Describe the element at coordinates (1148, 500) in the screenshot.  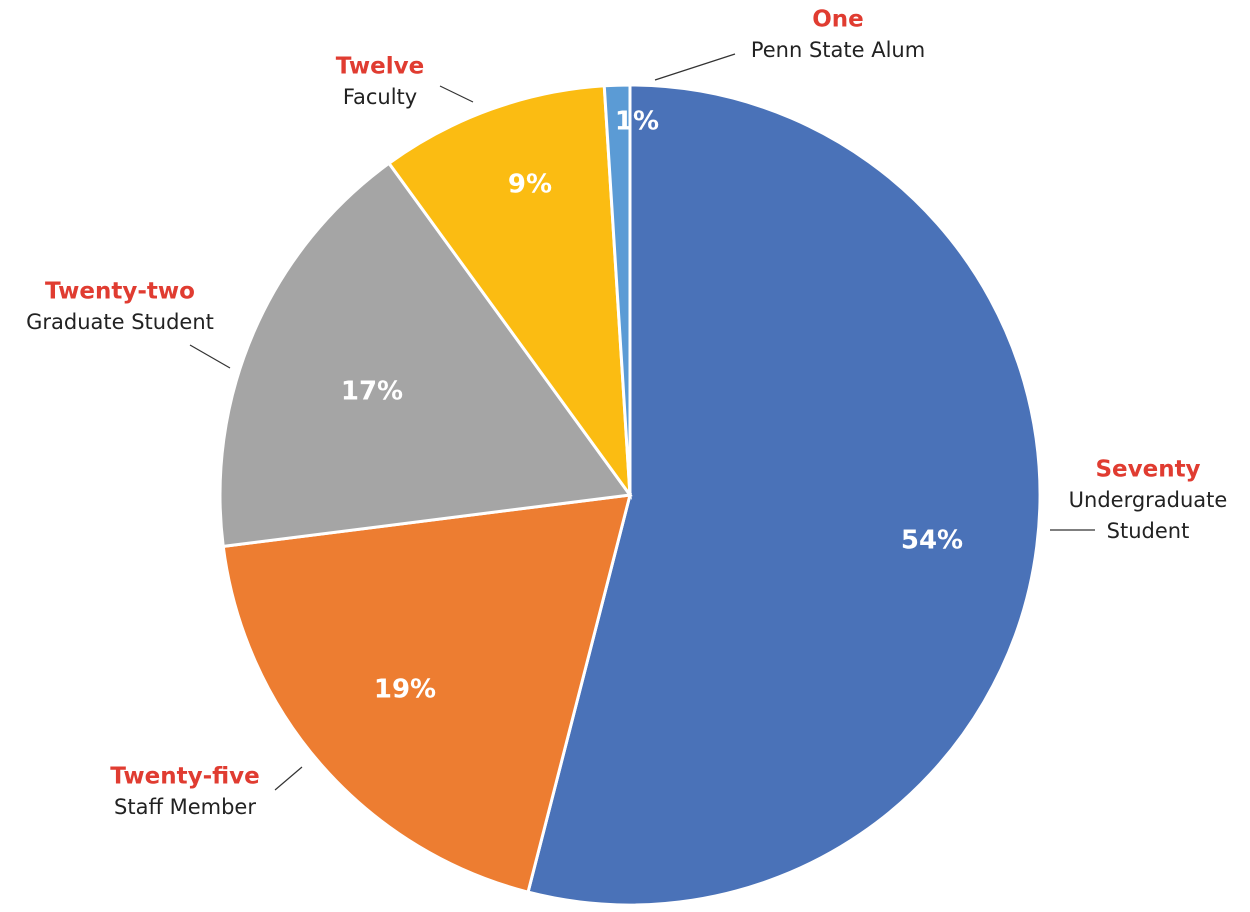
I see `category-label: Undergraduate` at that location.